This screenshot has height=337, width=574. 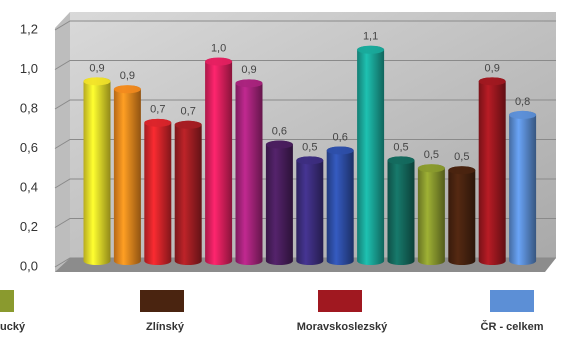 What do you see at coordinates (13, 327) in the screenshot?
I see `legend-label: ucký` at bounding box center [13, 327].